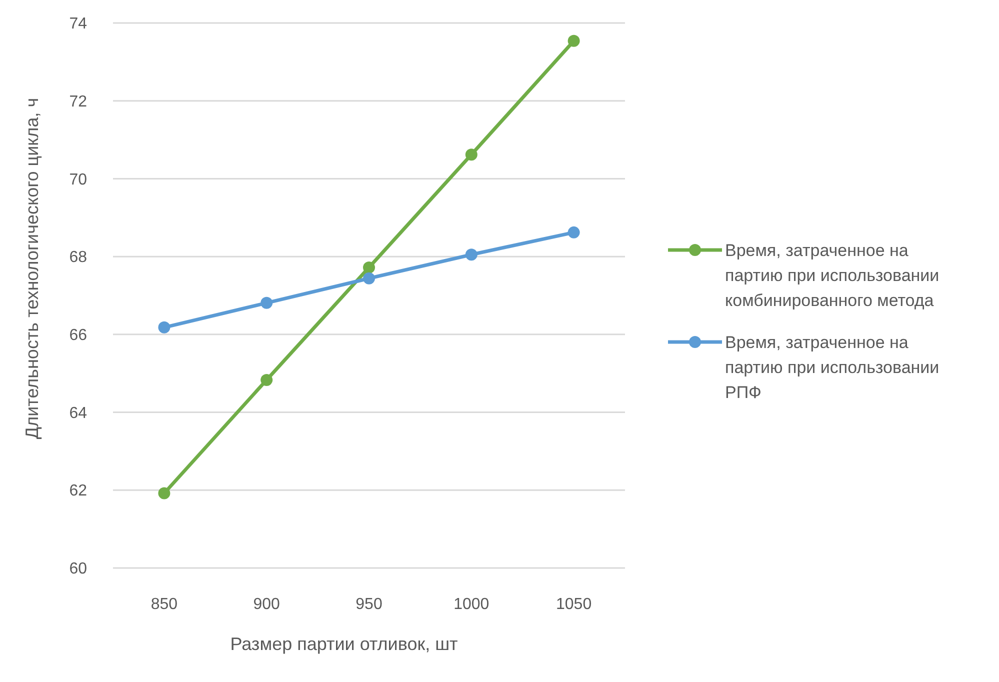  What do you see at coordinates (164, 604) in the screenshot?
I see `x-tick-label: 850` at bounding box center [164, 604].